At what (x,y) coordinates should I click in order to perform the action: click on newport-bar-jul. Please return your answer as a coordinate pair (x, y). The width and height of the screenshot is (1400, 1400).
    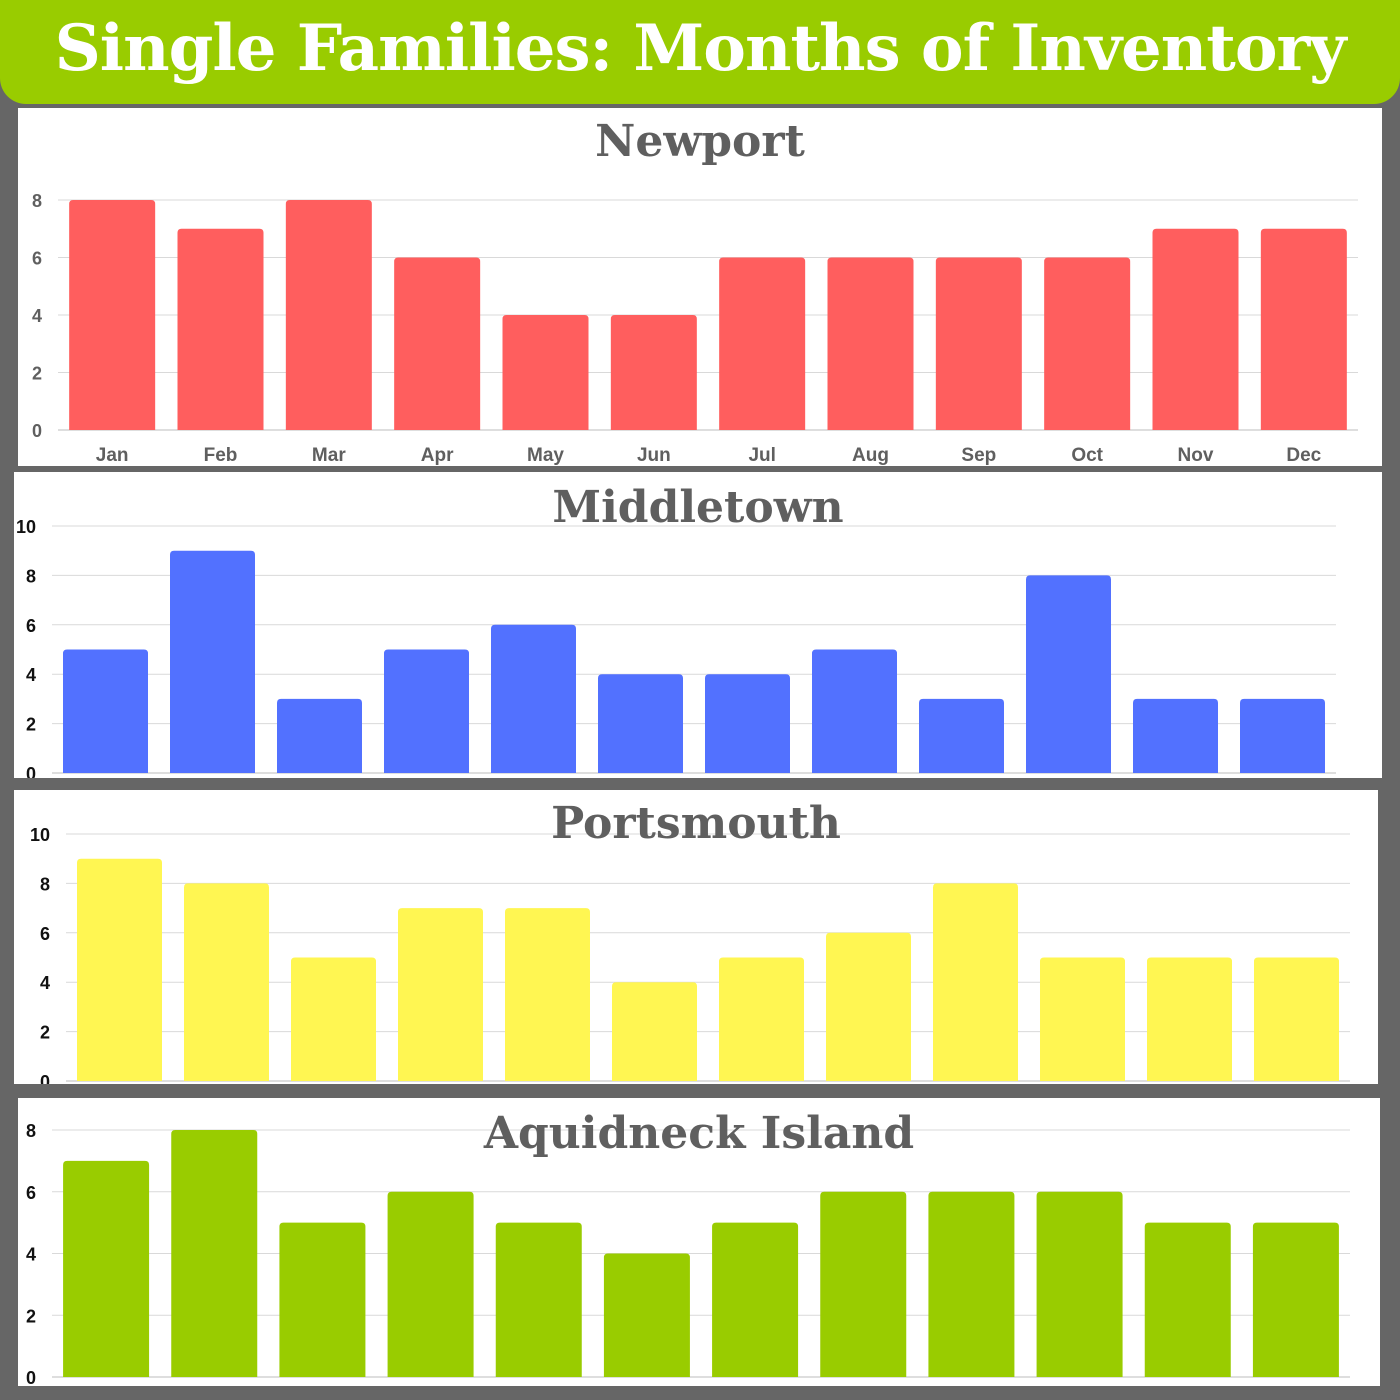
    Looking at the image, I should click on (762, 343).